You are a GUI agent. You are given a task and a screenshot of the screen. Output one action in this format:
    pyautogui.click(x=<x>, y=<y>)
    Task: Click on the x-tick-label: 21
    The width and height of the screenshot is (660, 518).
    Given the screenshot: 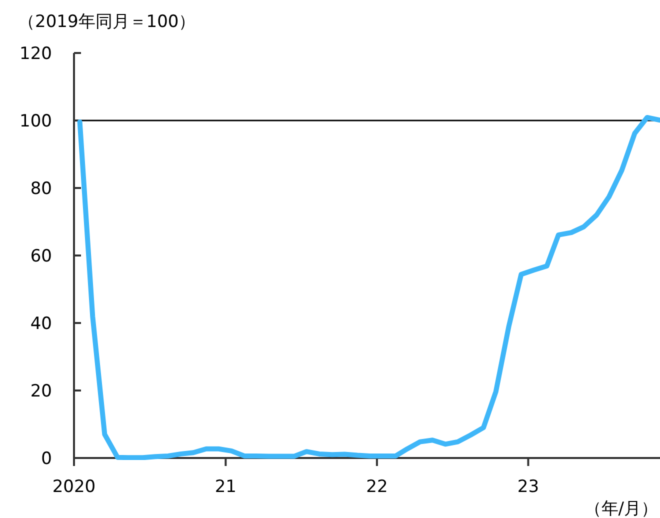 What is the action you would take?
    pyautogui.click(x=225, y=487)
    